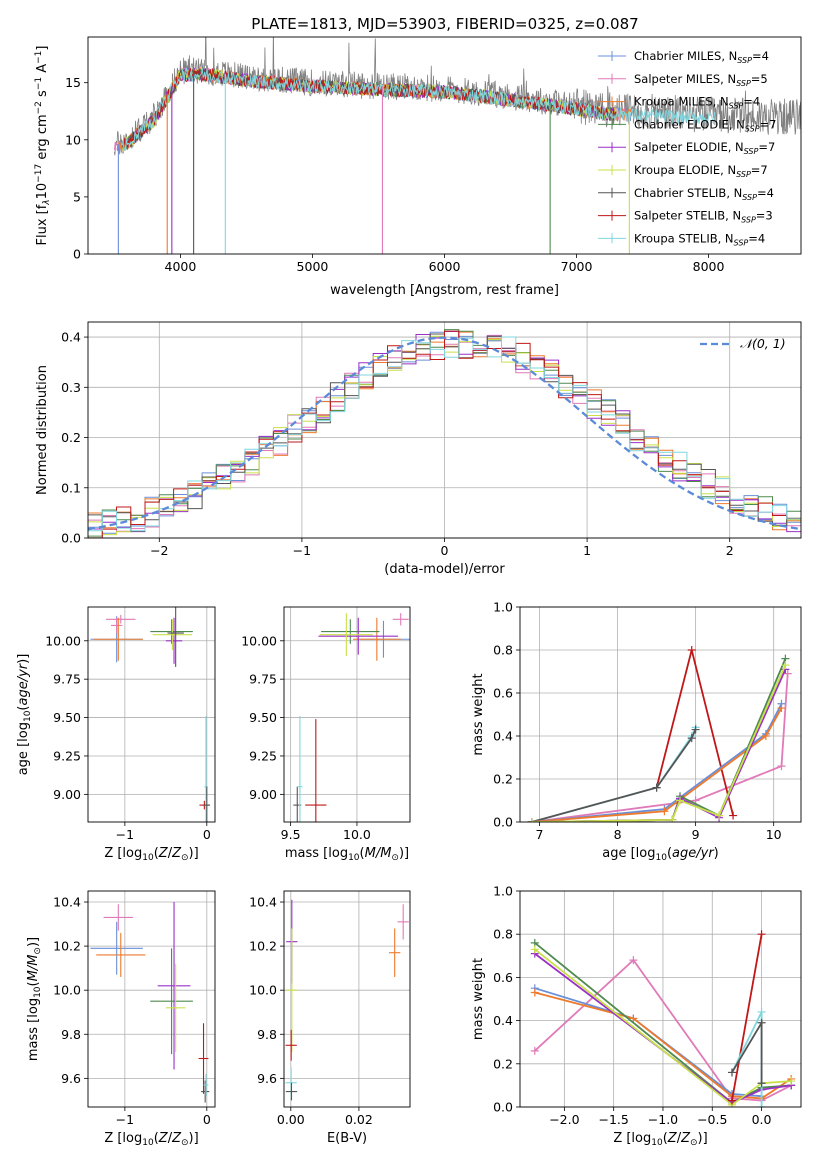 This screenshot has height=1170, width=819. I want to click on x-axis-label: mass [log10(M/M⊙)], so click(347, 854).